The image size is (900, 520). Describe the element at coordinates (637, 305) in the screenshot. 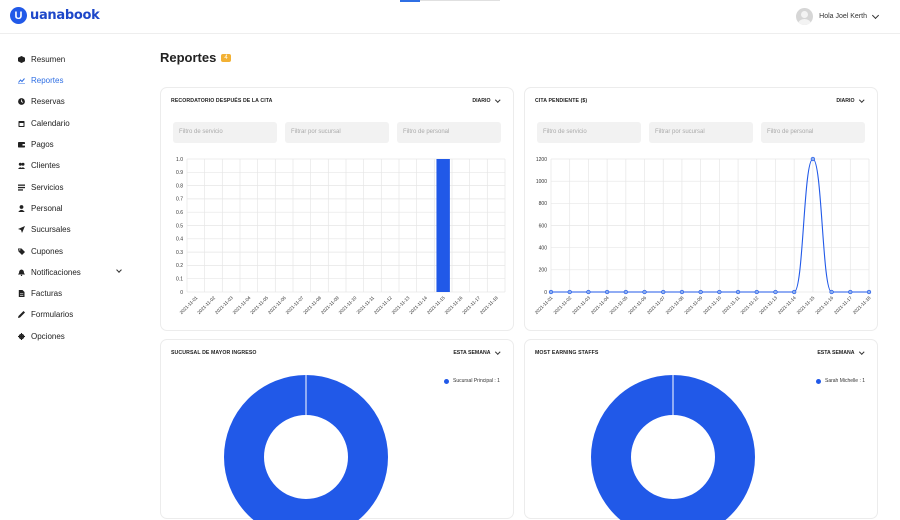

I see `x-tick-label: 2021-11-06` at that location.